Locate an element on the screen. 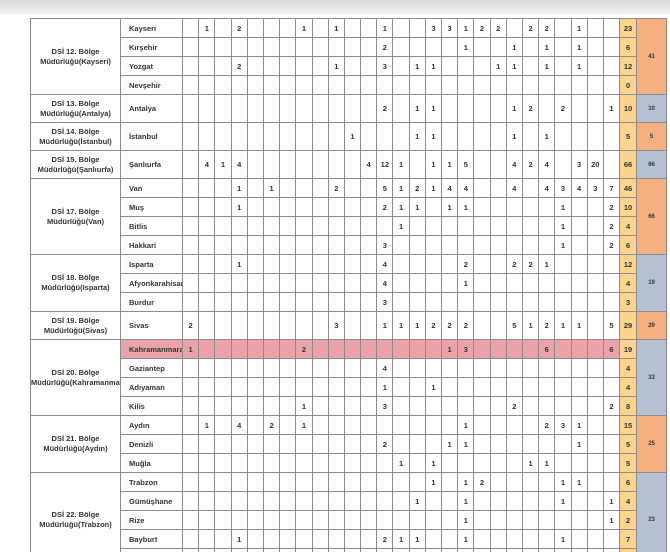  province-name: Kahramanmaraş is located at coordinates (151, 349).